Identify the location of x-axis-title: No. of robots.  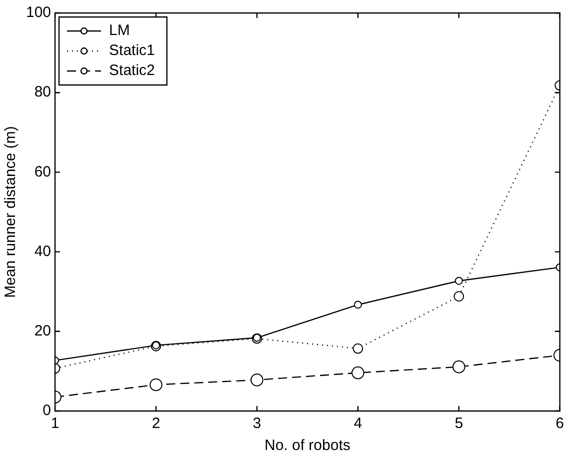
(307, 445).